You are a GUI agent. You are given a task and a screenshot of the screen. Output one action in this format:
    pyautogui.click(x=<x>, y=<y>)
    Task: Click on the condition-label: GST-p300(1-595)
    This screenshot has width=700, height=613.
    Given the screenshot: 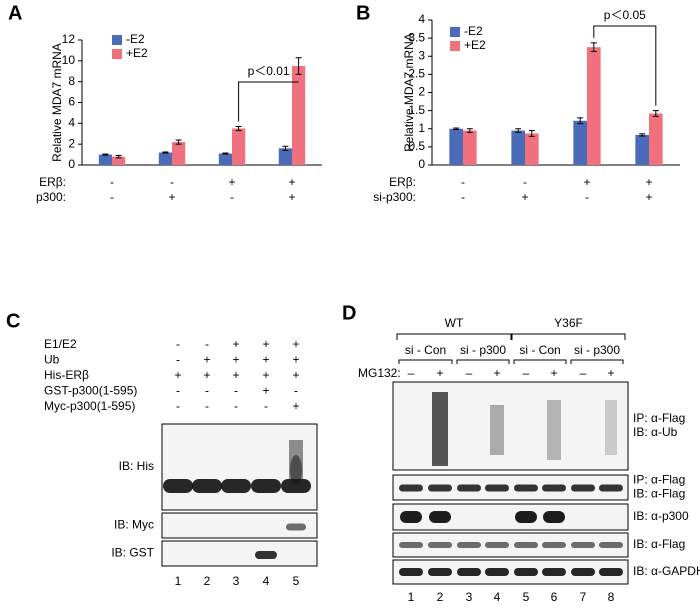 What is the action you would take?
    pyautogui.click(x=90, y=391)
    